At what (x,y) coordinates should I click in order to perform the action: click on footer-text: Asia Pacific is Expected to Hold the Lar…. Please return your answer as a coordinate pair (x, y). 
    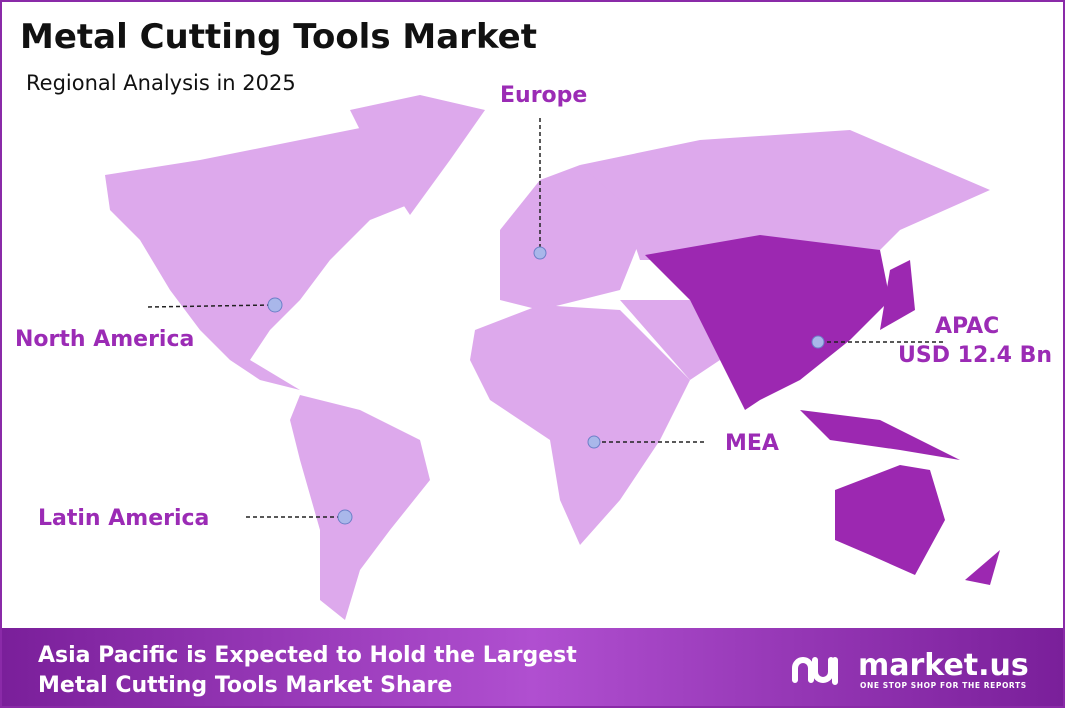
    Looking at the image, I should click on (307, 655).